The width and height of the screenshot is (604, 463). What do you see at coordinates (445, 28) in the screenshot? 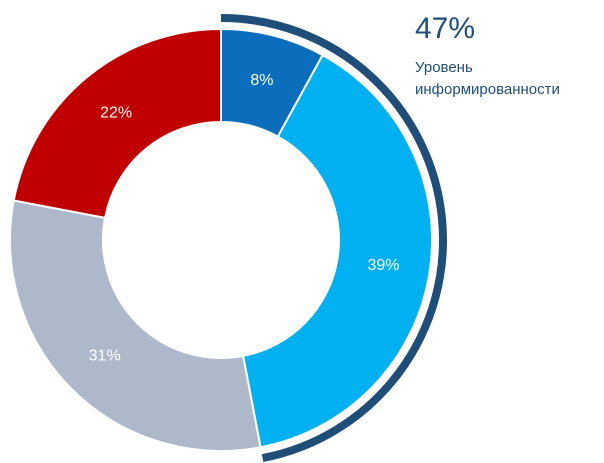
I see `highlight-value: 47%` at bounding box center [445, 28].